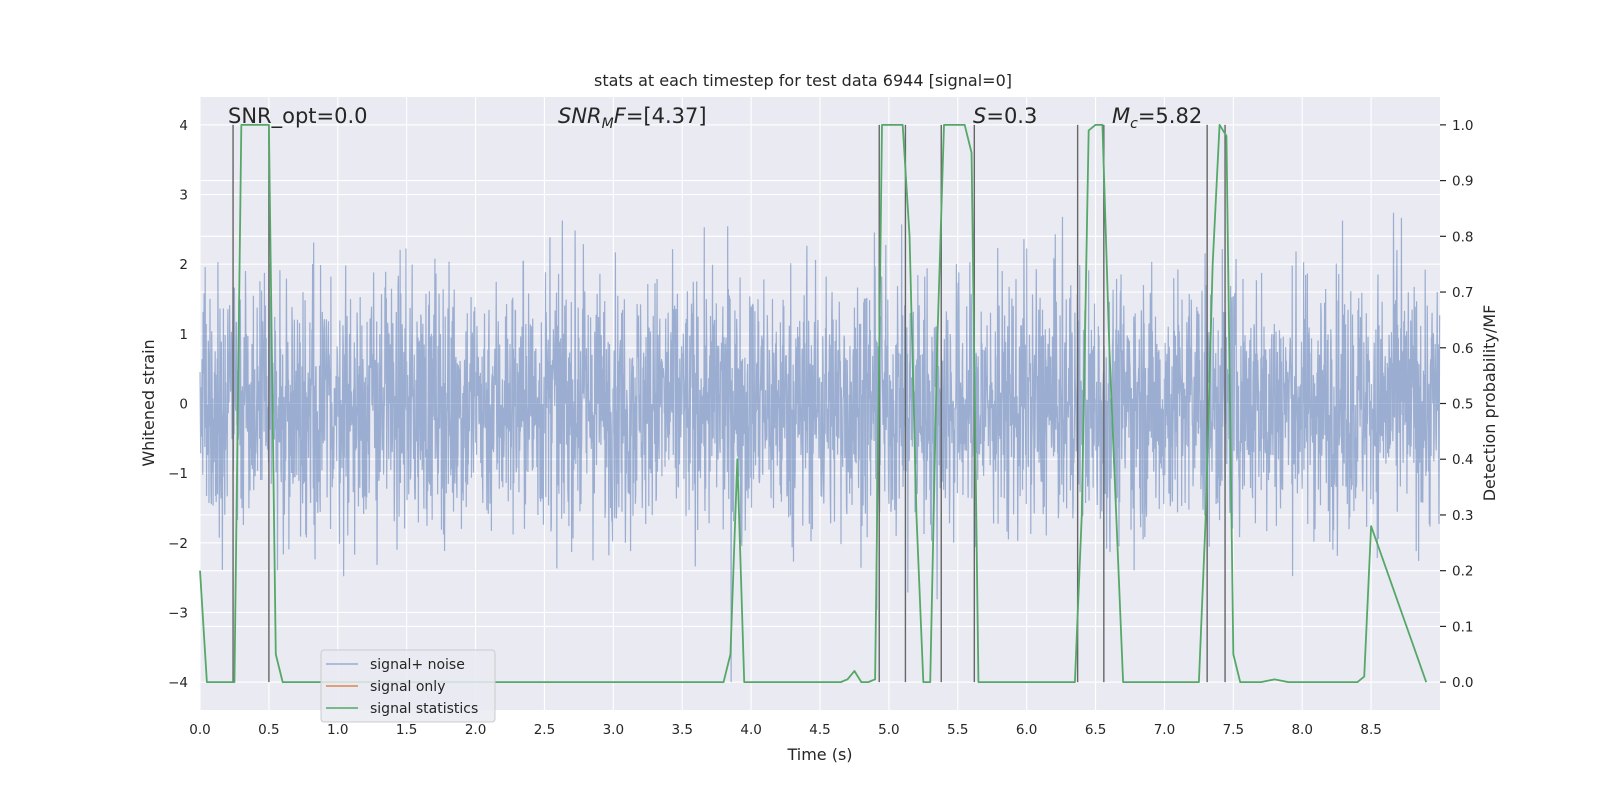  I want to click on x-tick-label-9: 4.5, so click(819, 730).